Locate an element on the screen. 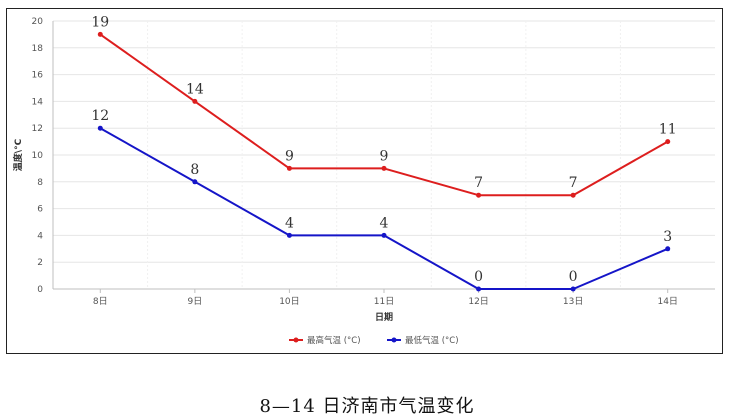  y-tick-label: 10 is located at coordinates (38, 156).